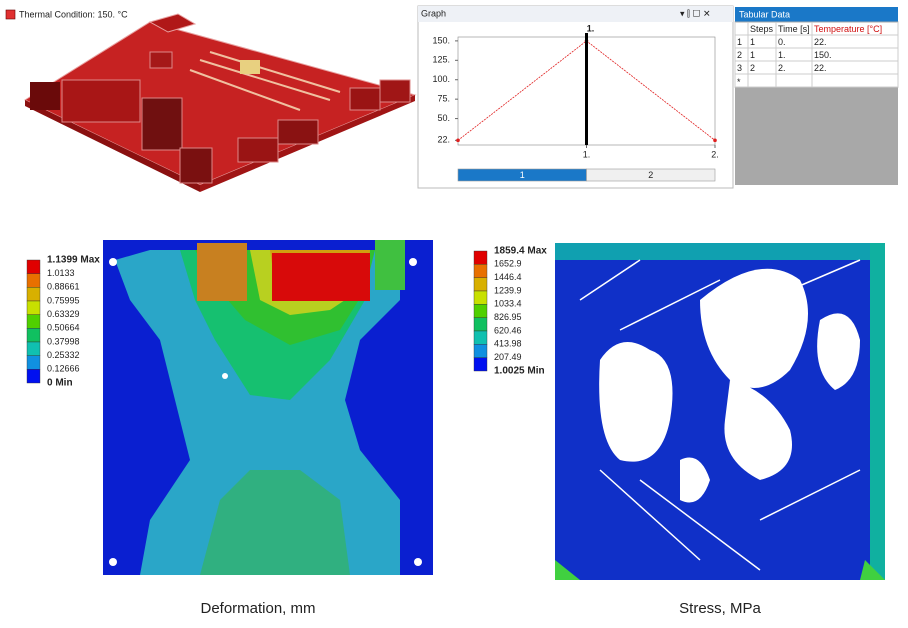 The image size is (908, 628). Describe the element at coordinates (587, 154) in the screenshot. I see `x-tick-label: 1.` at that location.